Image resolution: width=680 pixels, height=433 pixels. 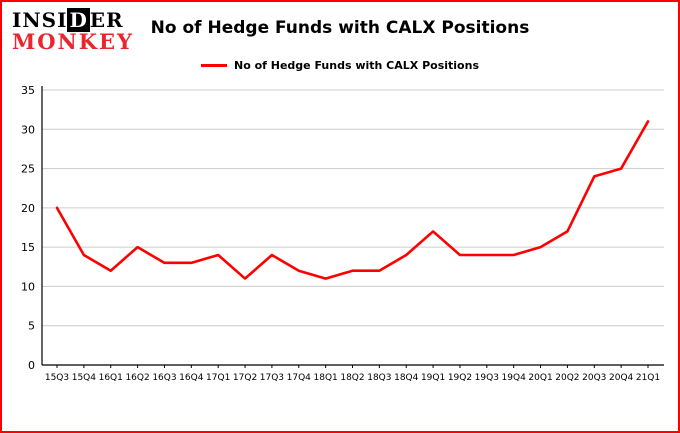 What do you see at coordinates (28, 286) in the screenshot?
I see `y-tick-label: 10` at bounding box center [28, 286].